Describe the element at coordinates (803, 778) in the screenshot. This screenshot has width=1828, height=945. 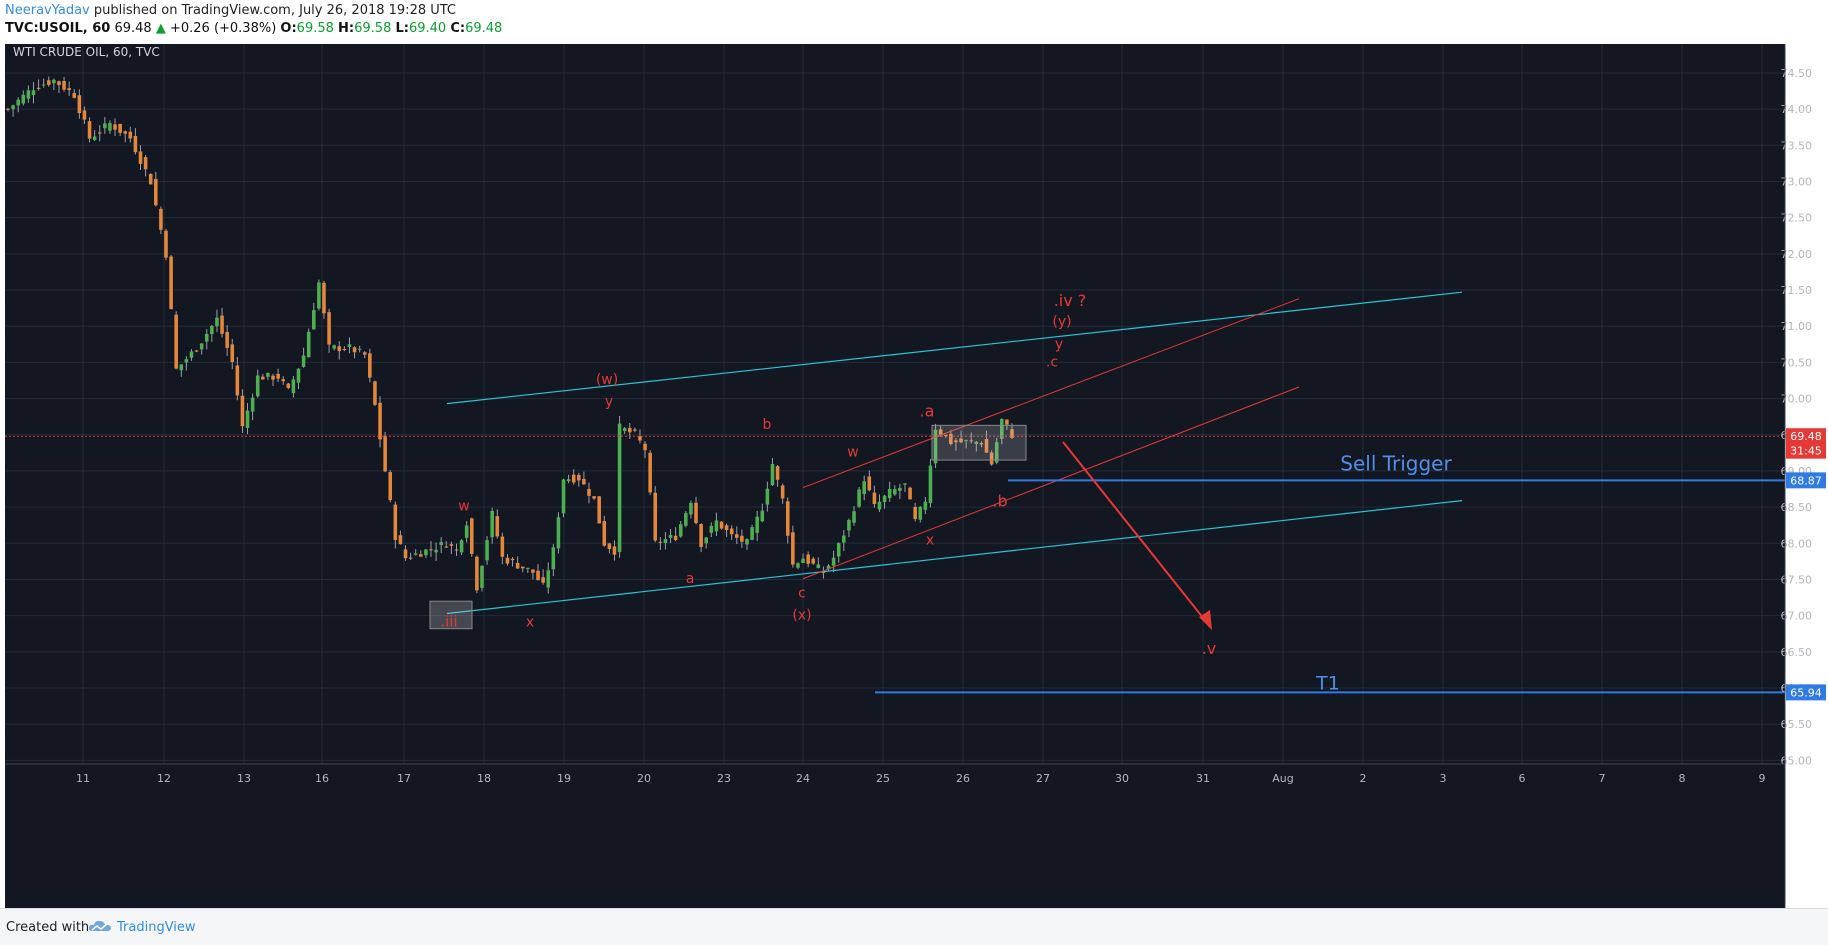
I see `x-tick-label: 24` at that location.